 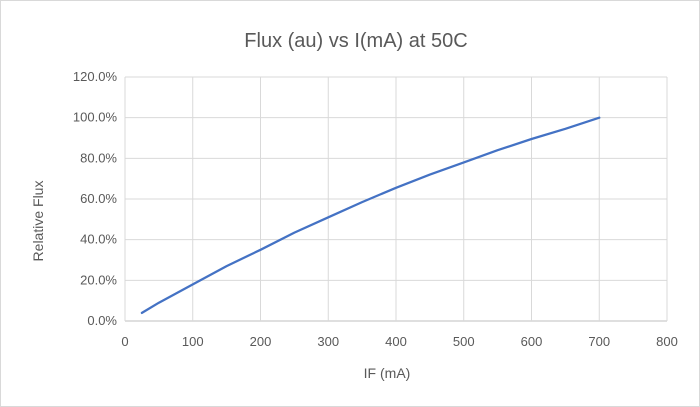 I want to click on x-tick-label: 400, so click(x=396, y=341).